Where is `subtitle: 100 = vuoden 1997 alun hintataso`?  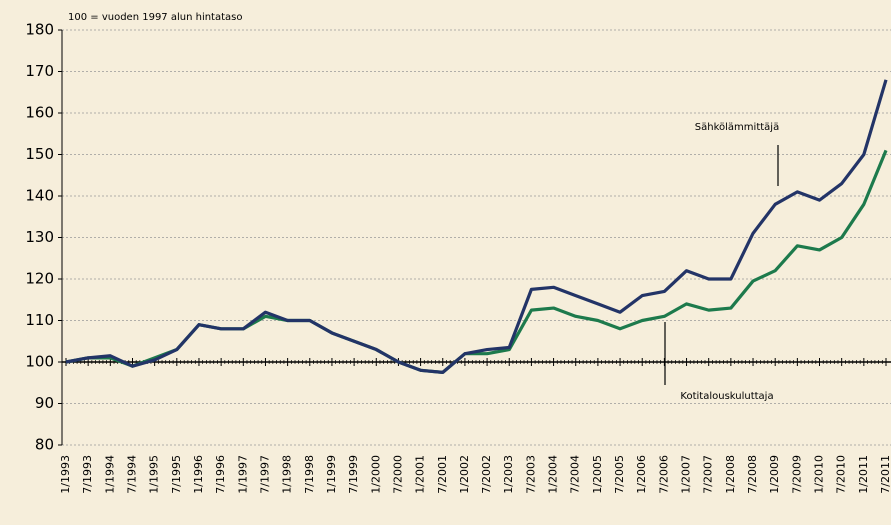
subtitle: 100 = vuoden 1997 alun hintataso is located at coordinates (155, 17).